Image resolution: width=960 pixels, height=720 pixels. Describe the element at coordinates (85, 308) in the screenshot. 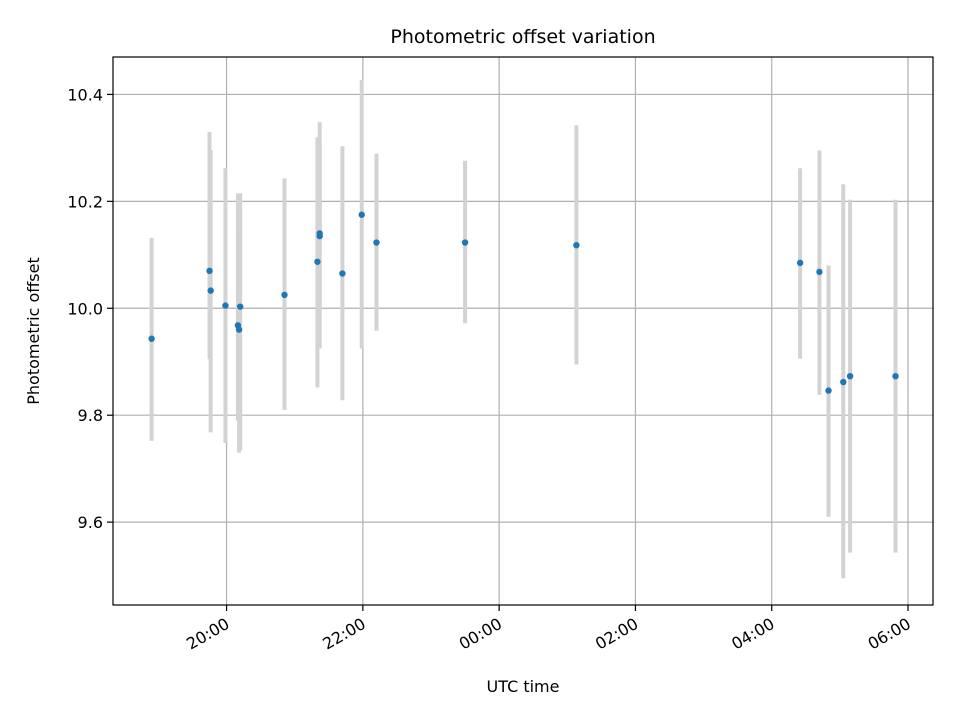

I see `y-tick-label: 10.0` at that location.